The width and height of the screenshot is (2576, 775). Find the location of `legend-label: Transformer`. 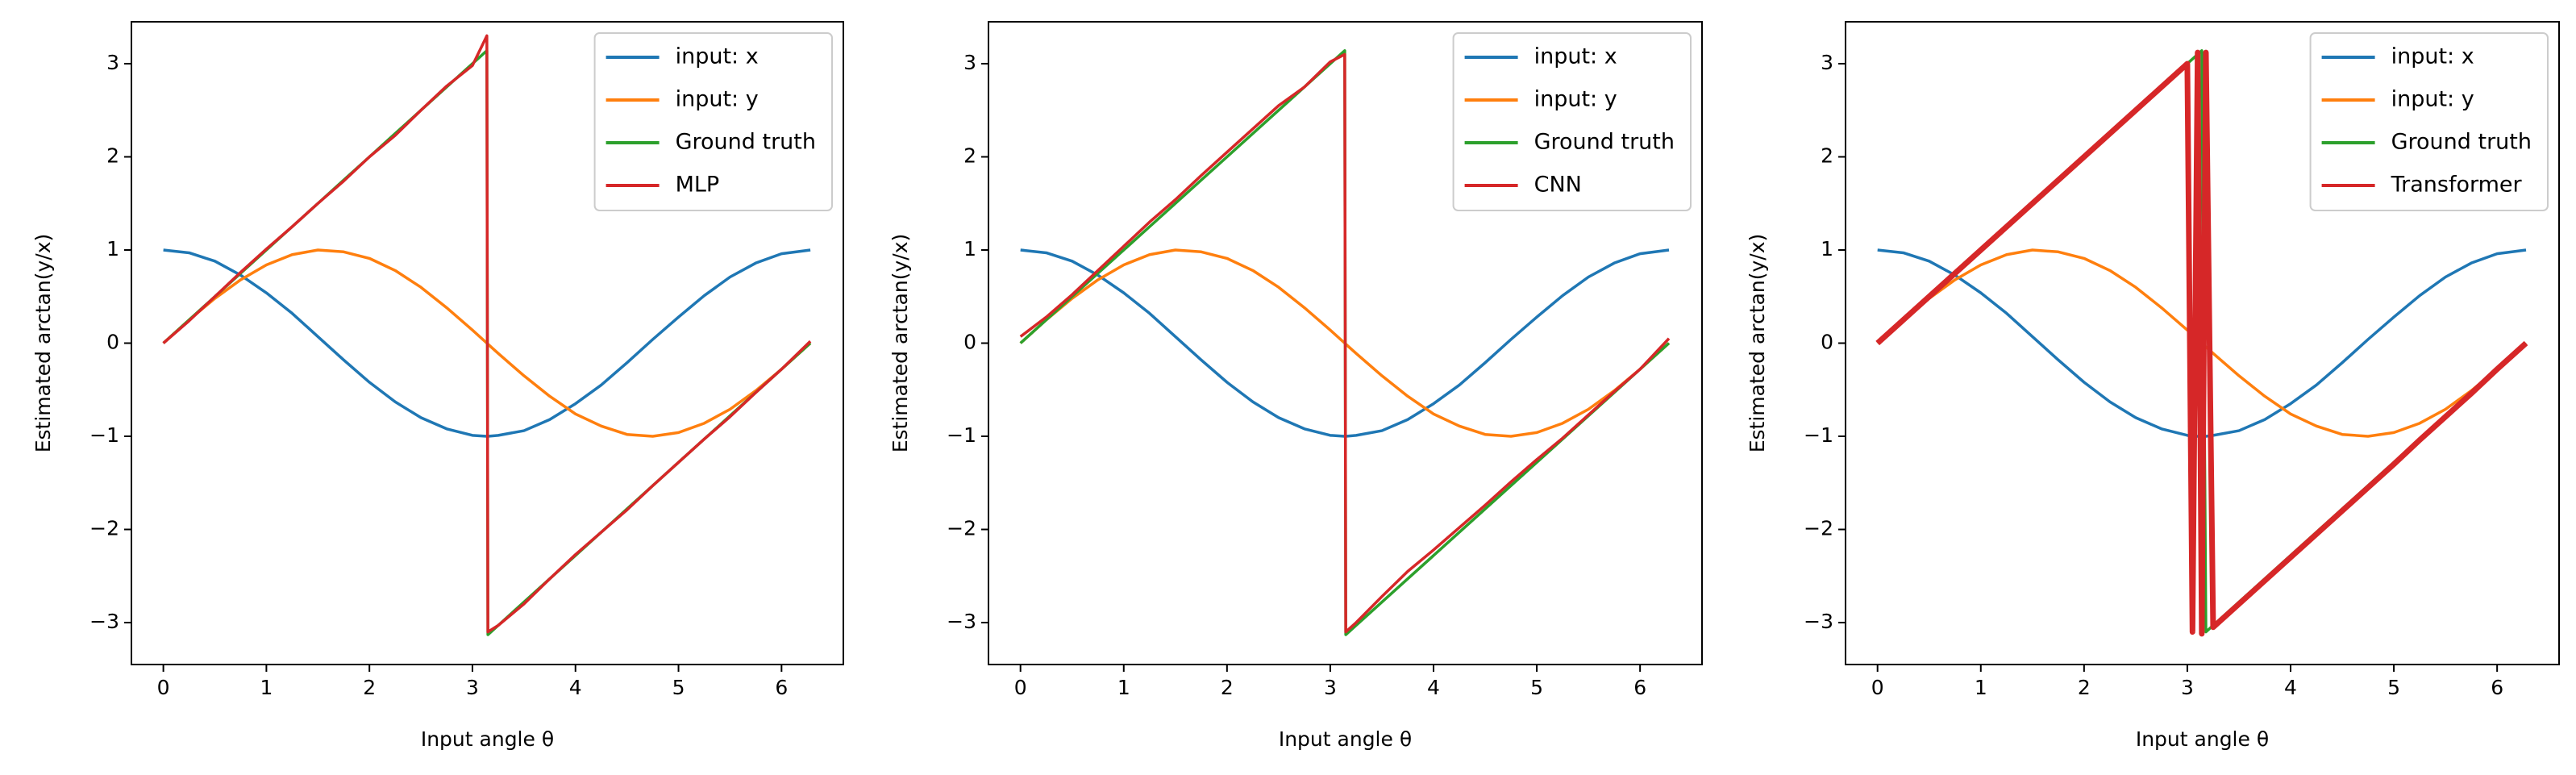

legend-label: Transformer is located at coordinates (2457, 185).